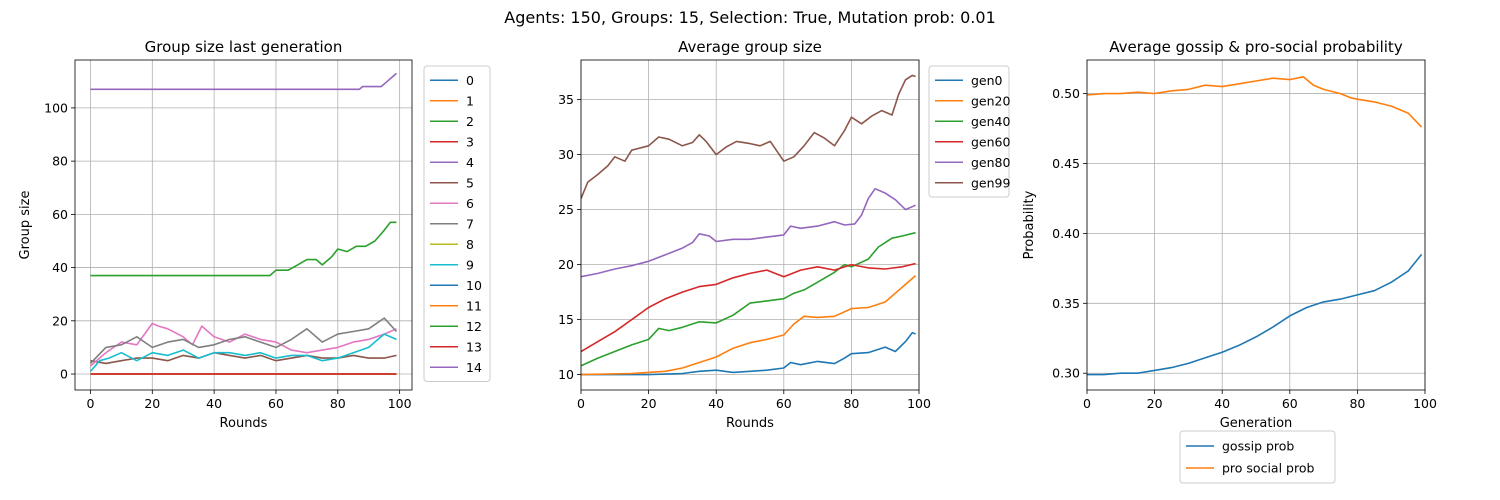 This screenshot has width=1500, height=500. I want to click on y-tick-label: 60, so click(60, 214).